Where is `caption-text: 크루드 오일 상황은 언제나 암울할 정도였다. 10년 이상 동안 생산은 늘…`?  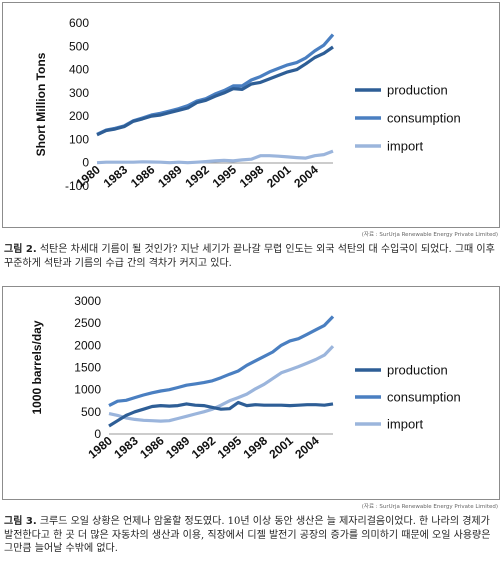
caption-text: 크루드 오일 상황은 언제나 암울할 정도였다. 10년 이상 동안 생산은 늘… is located at coordinates (247, 535).